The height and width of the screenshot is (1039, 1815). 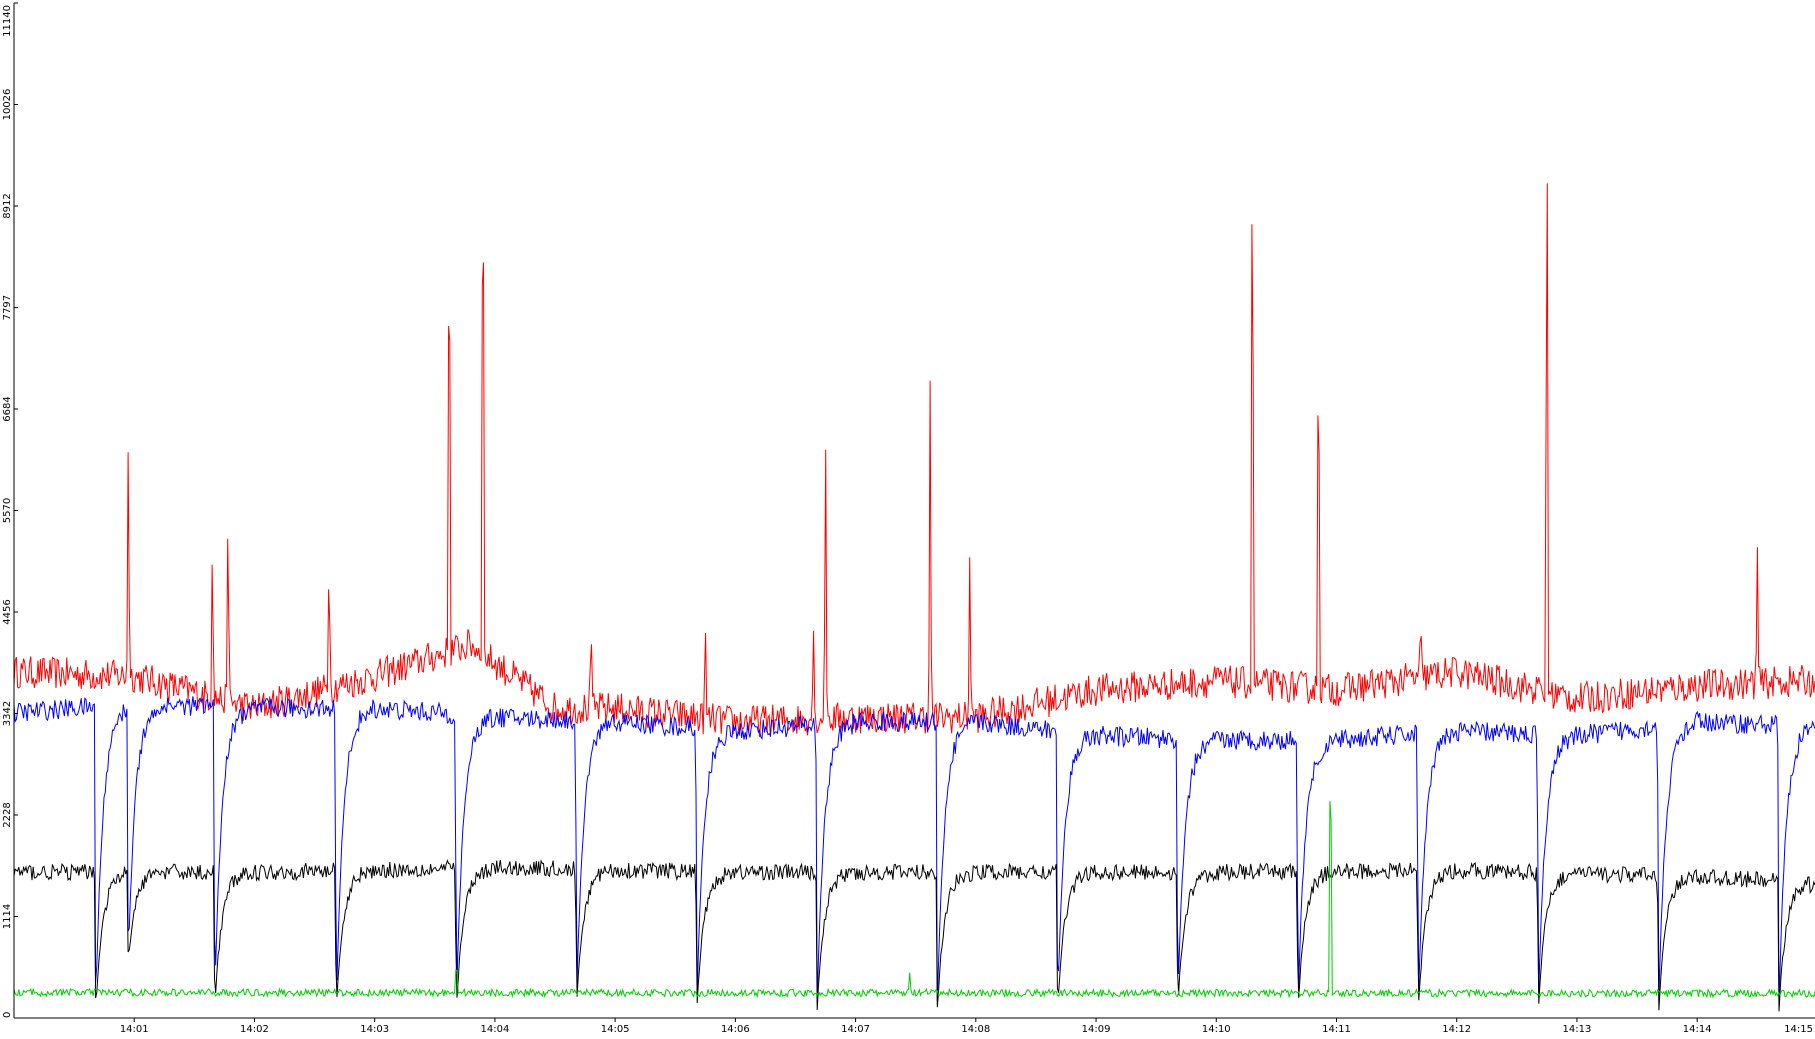 What do you see at coordinates (7, 21) in the screenshot?
I see `y-tick-label: 11140` at bounding box center [7, 21].